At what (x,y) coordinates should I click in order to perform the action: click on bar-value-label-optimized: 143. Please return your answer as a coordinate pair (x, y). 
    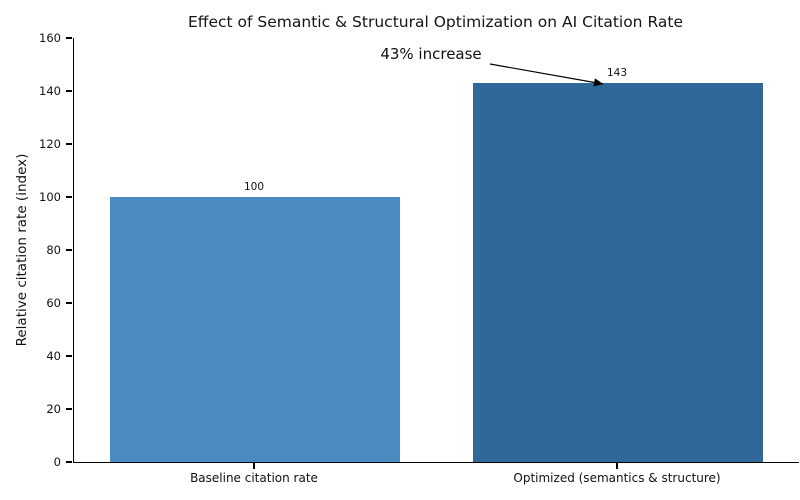
    Looking at the image, I should click on (617, 73).